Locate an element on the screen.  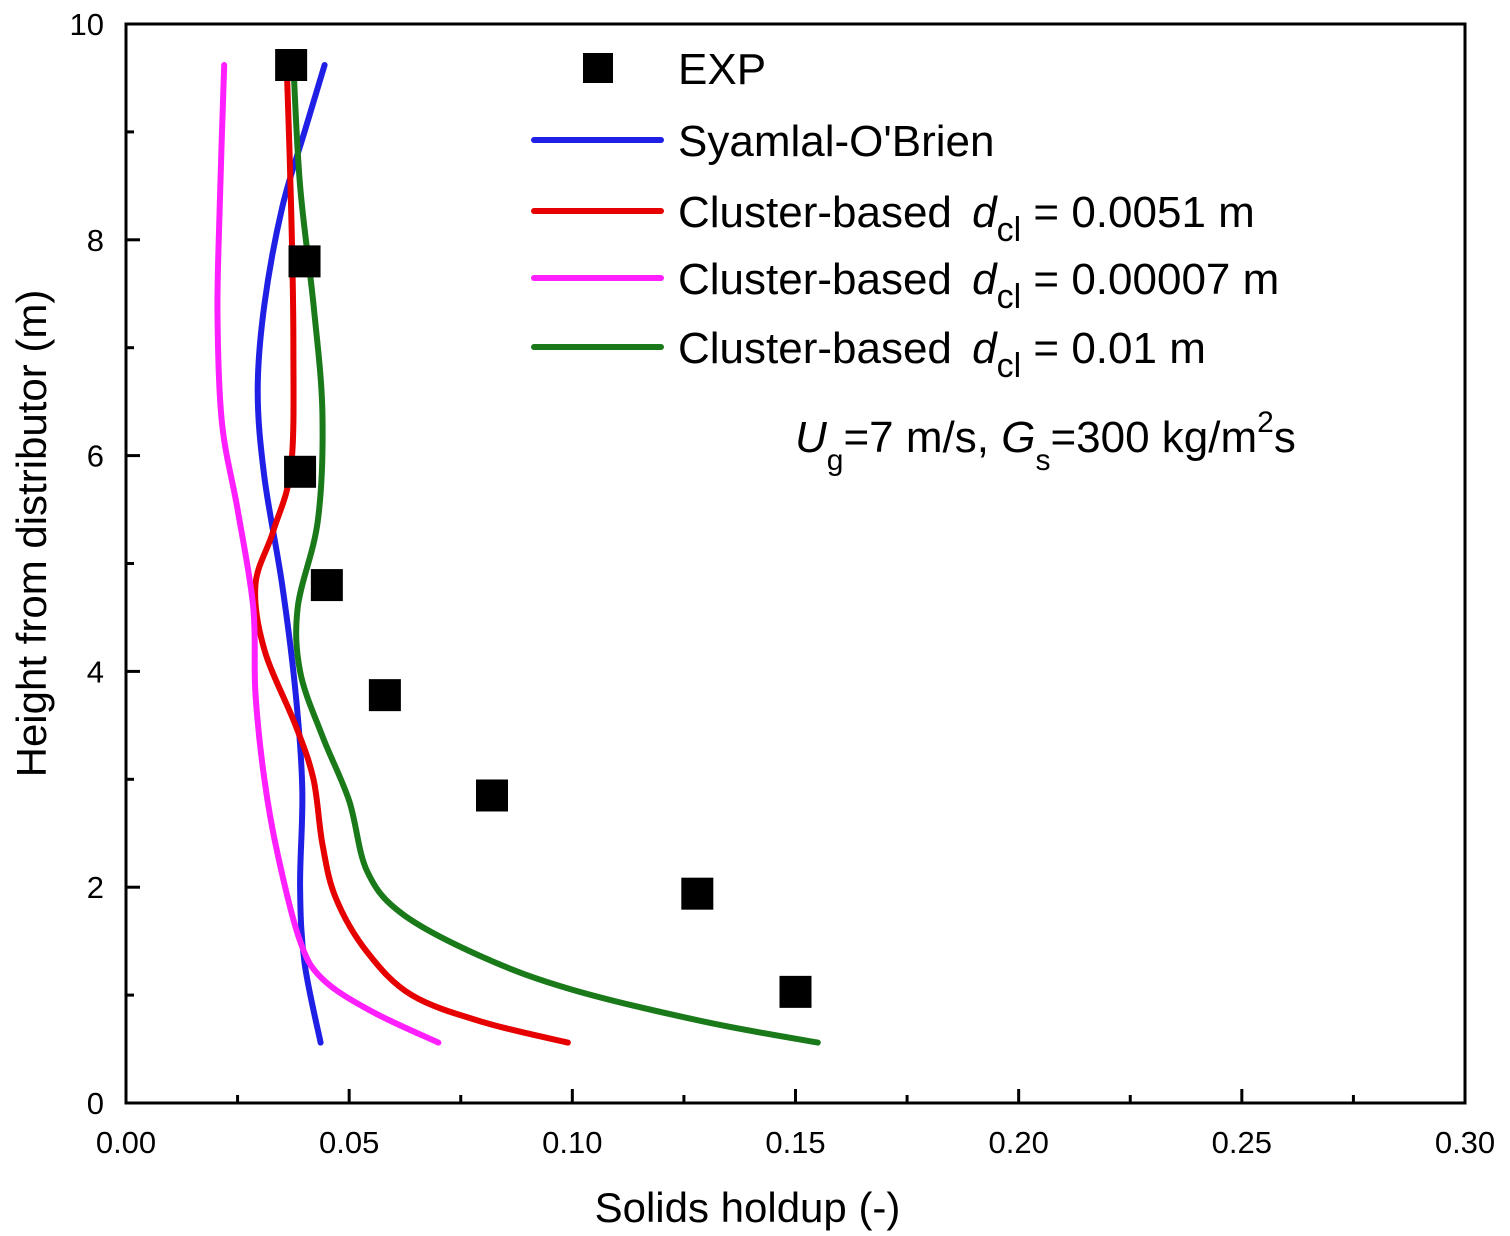
legend-label-0: EXP is located at coordinates (722, 69).